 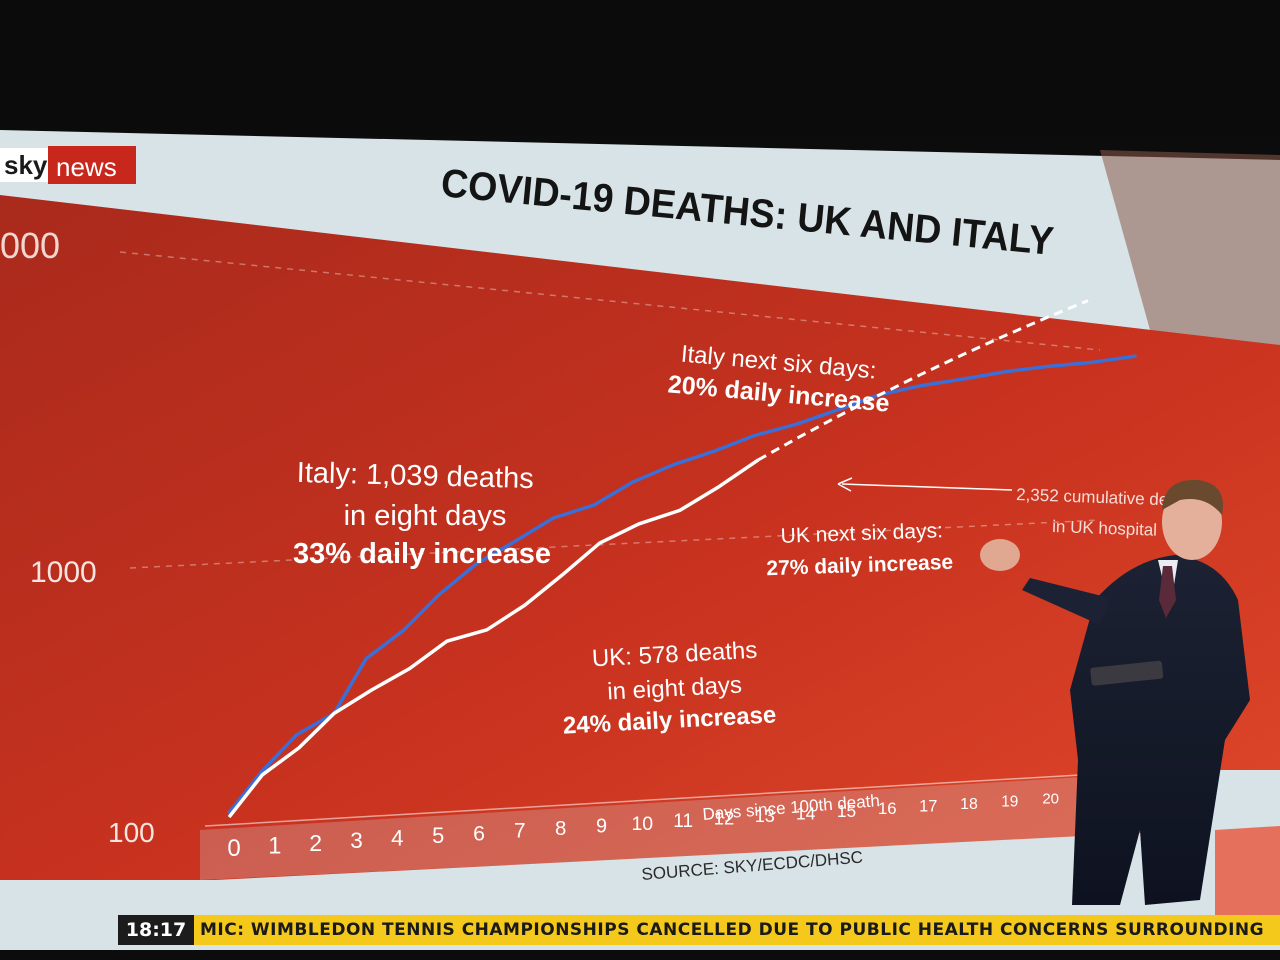 I want to click on x-tick-label: 15, so click(x=846, y=811).